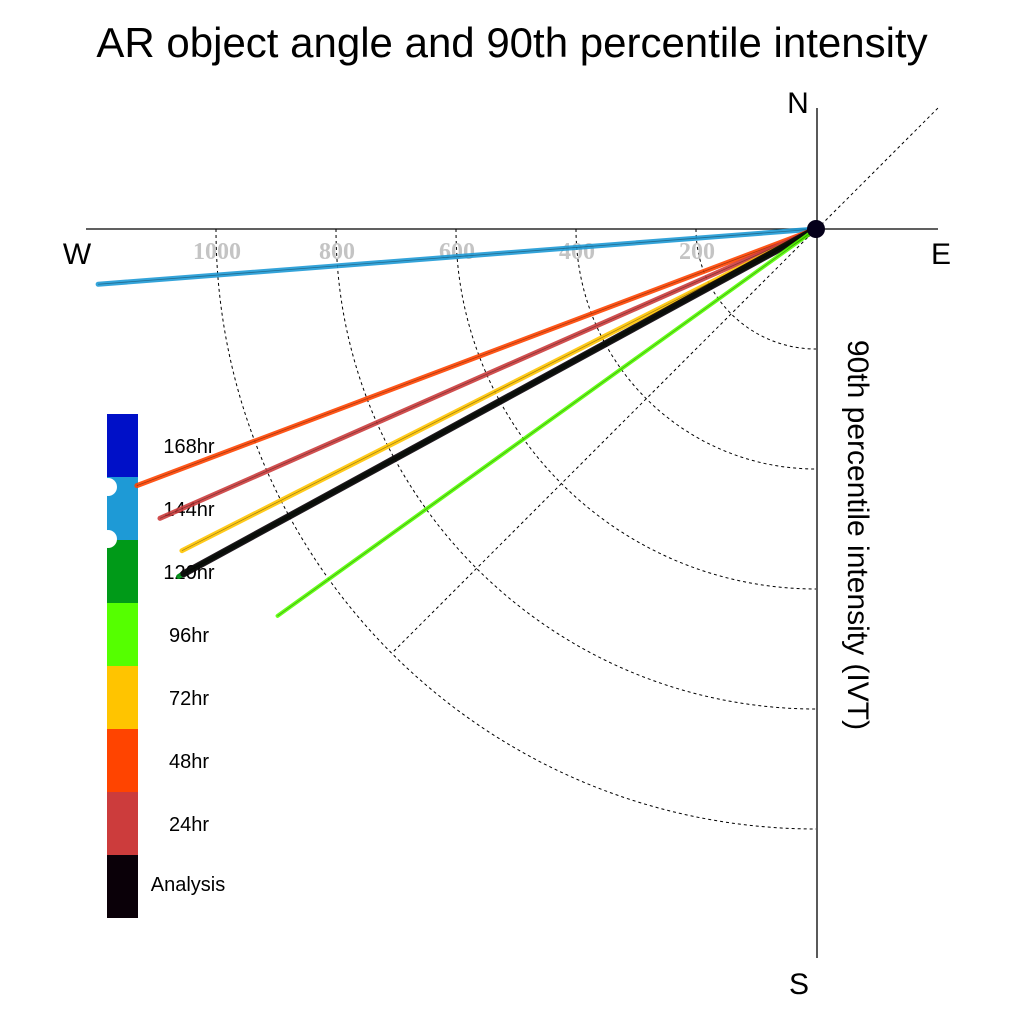  What do you see at coordinates (799, 984) in the screenshot?
I see `compass-south-label: S` at bounding box center [799, 984].